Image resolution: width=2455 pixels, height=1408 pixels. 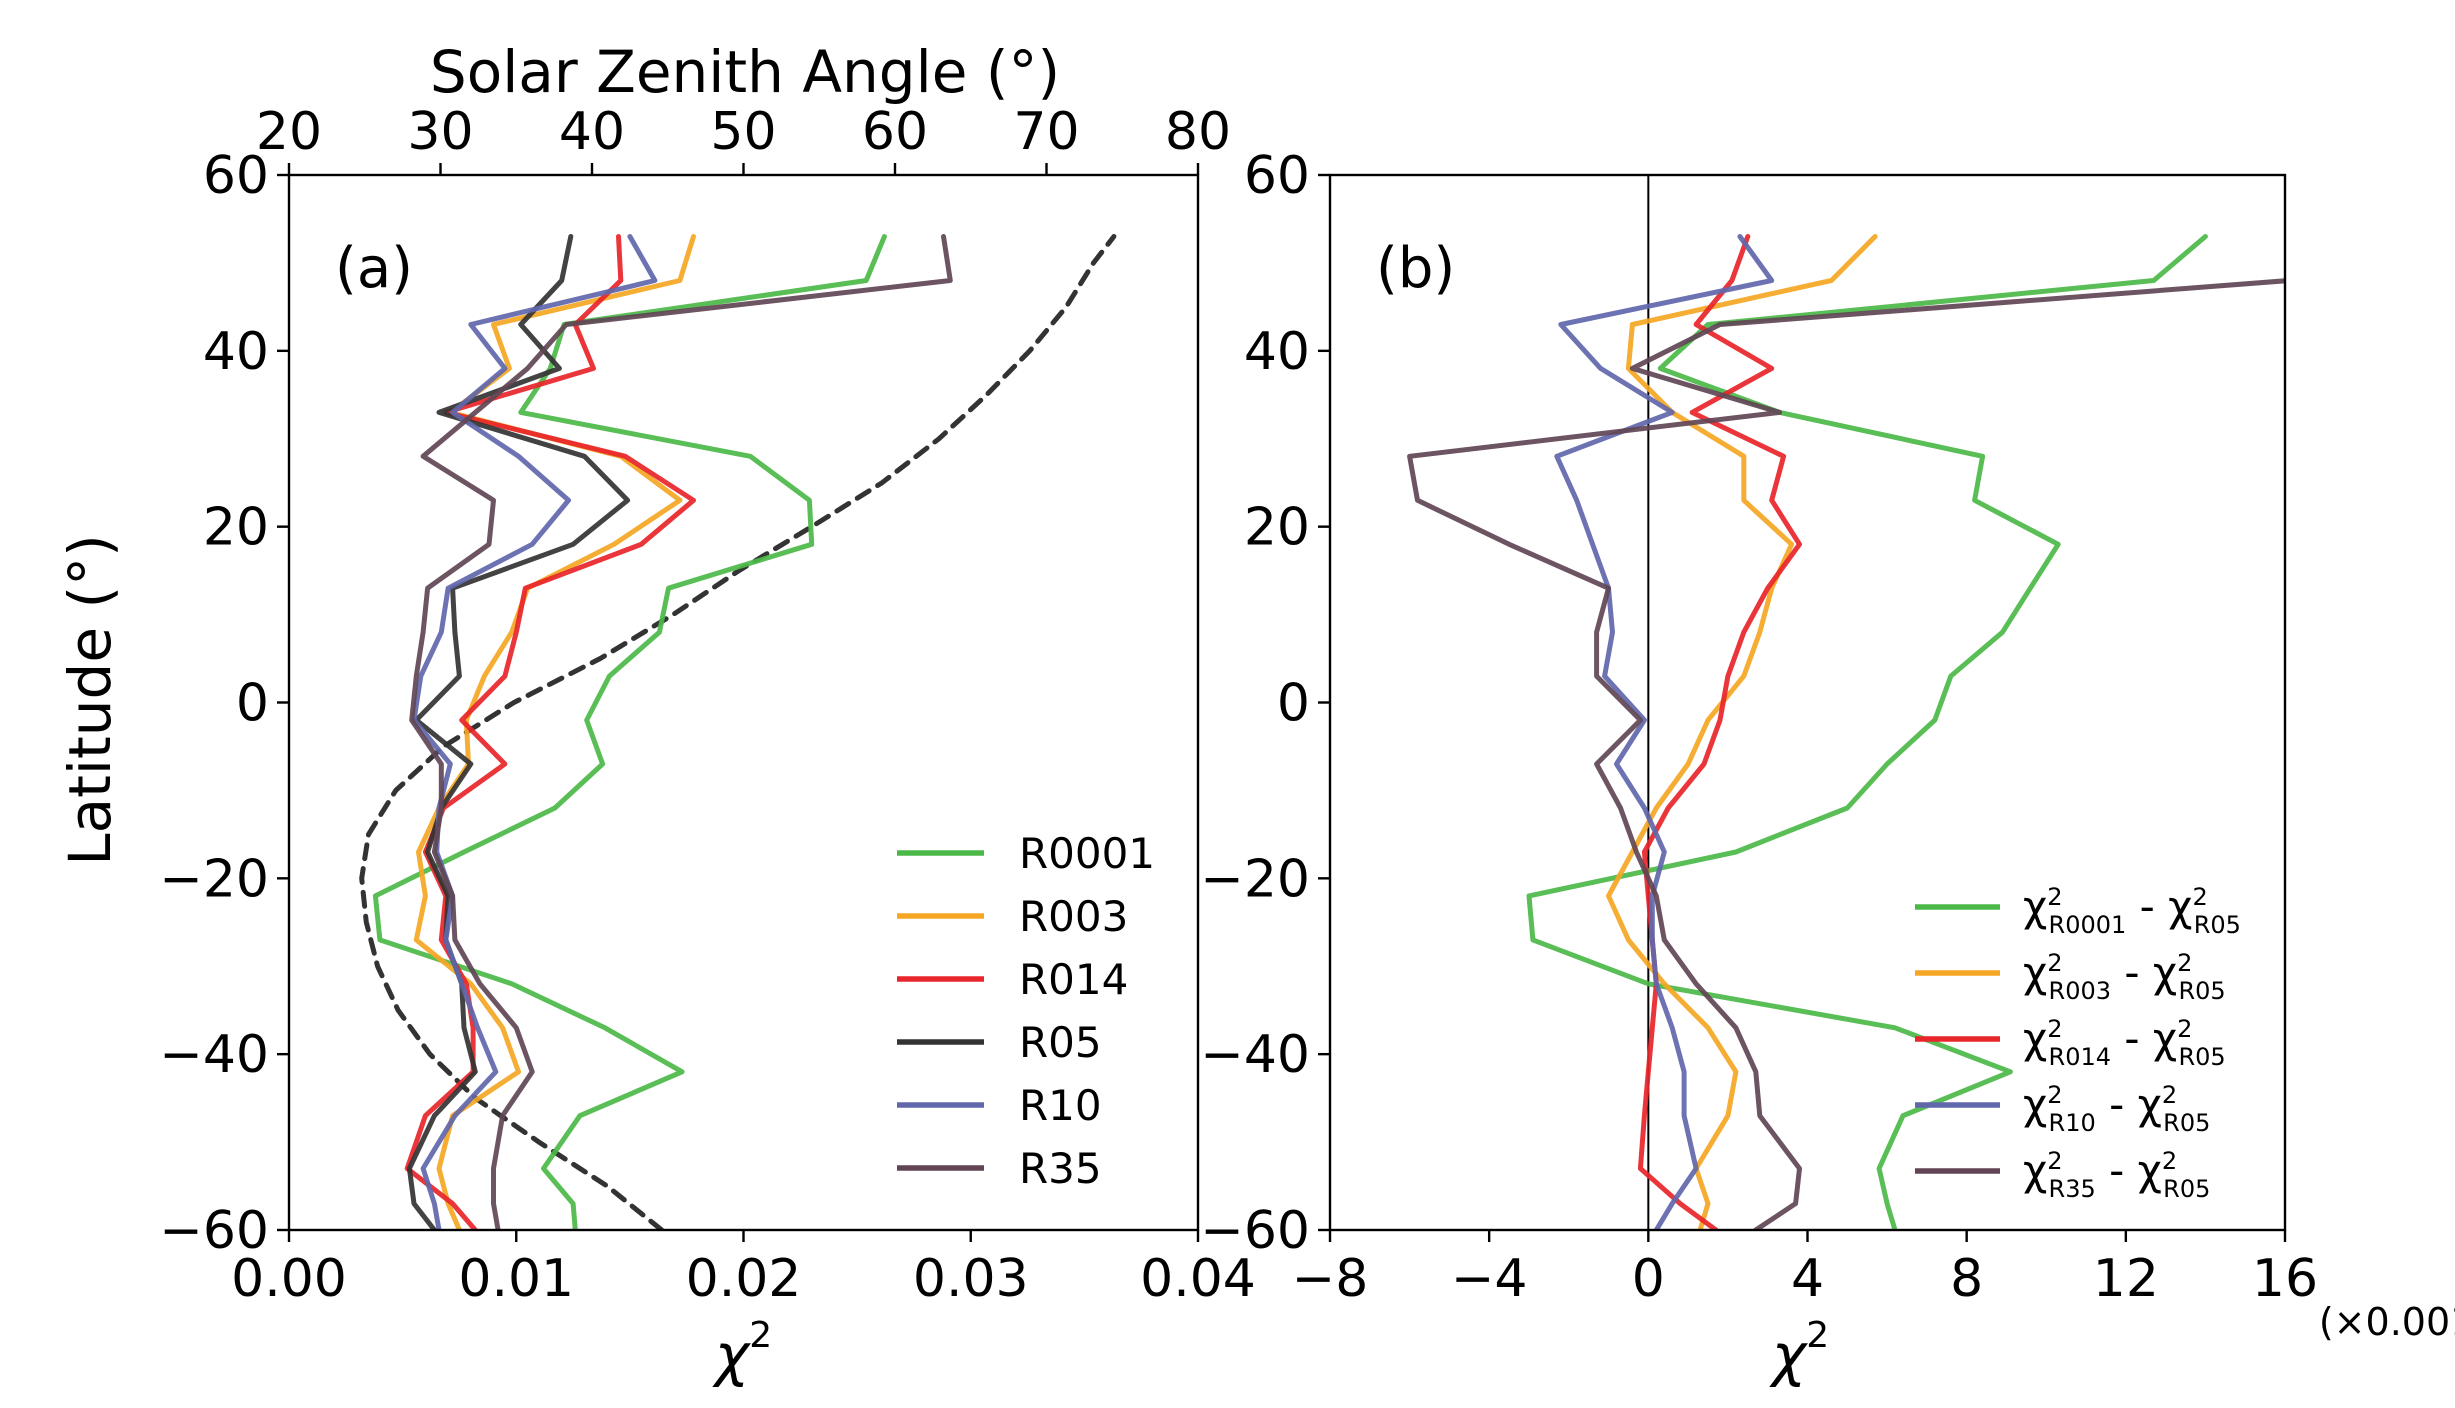 What do you see at coordinates (2124, 1042) in the screenshot?
I see `legend-label: χ2 R014 - χ2 R05` at bounding box center [2124, 1042].